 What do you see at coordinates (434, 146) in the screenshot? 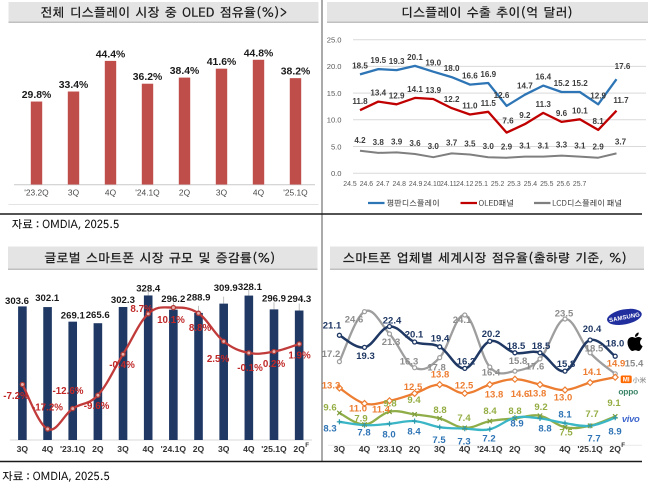
I see `svg-text: 3.0` at bounding box center [434, 146].